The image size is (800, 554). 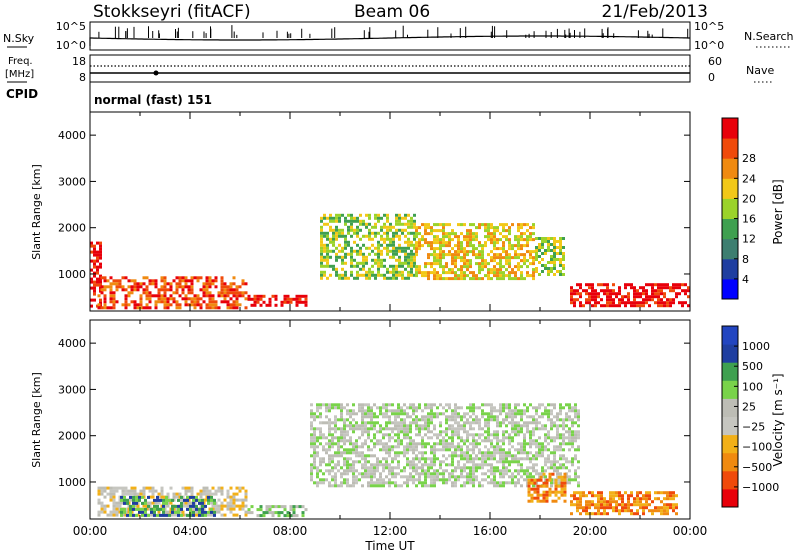 I want to click on beam-title: Beam 06, so click(x=392, y=12).